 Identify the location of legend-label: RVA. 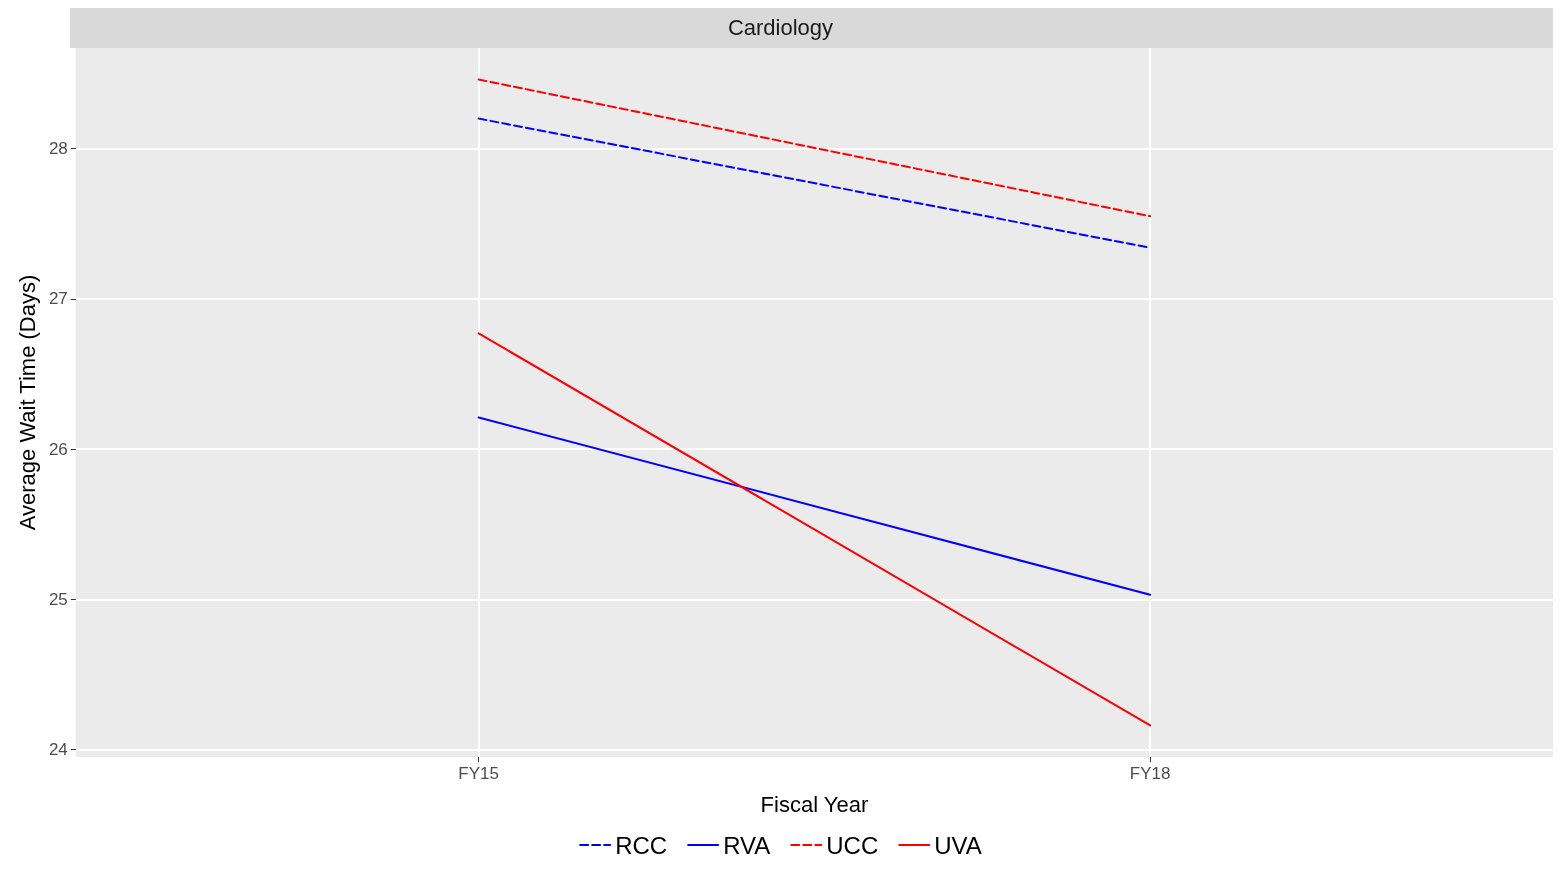
(747, 845).